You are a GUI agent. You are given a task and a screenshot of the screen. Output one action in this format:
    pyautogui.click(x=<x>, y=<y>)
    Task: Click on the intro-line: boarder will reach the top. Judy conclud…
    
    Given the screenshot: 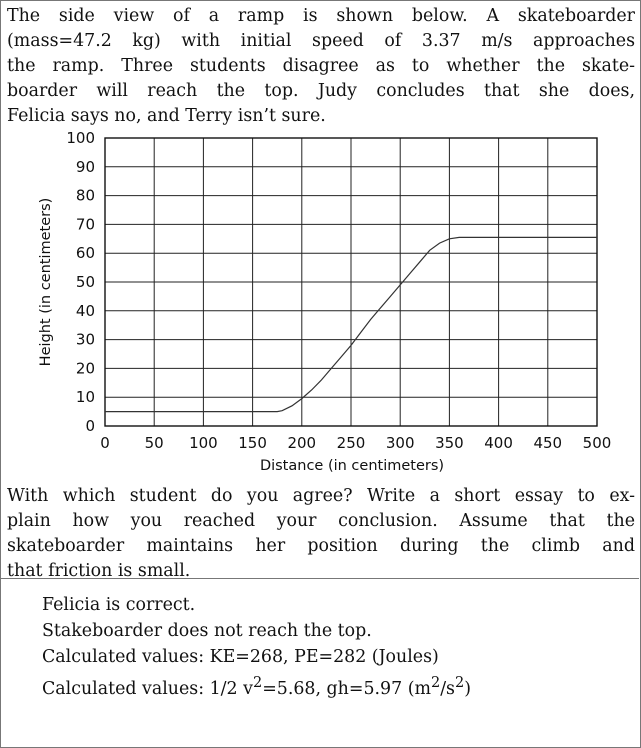 What is the action you would take?
    pyautogui.click(x=321, y=91)
    